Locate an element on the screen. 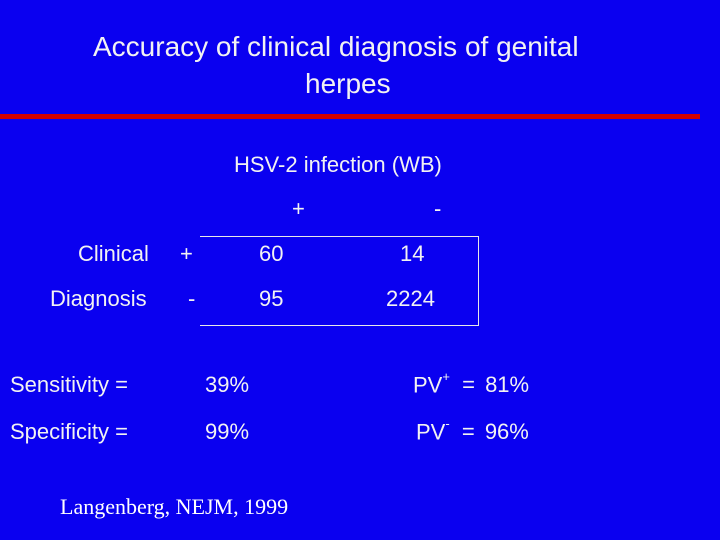  ppv-label: PV is located at coordinates (428, 385).